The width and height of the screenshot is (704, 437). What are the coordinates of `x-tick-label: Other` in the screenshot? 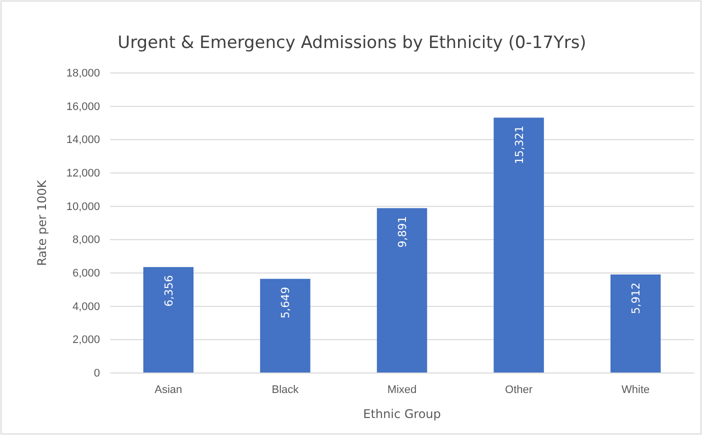 It's located at (519, 390).